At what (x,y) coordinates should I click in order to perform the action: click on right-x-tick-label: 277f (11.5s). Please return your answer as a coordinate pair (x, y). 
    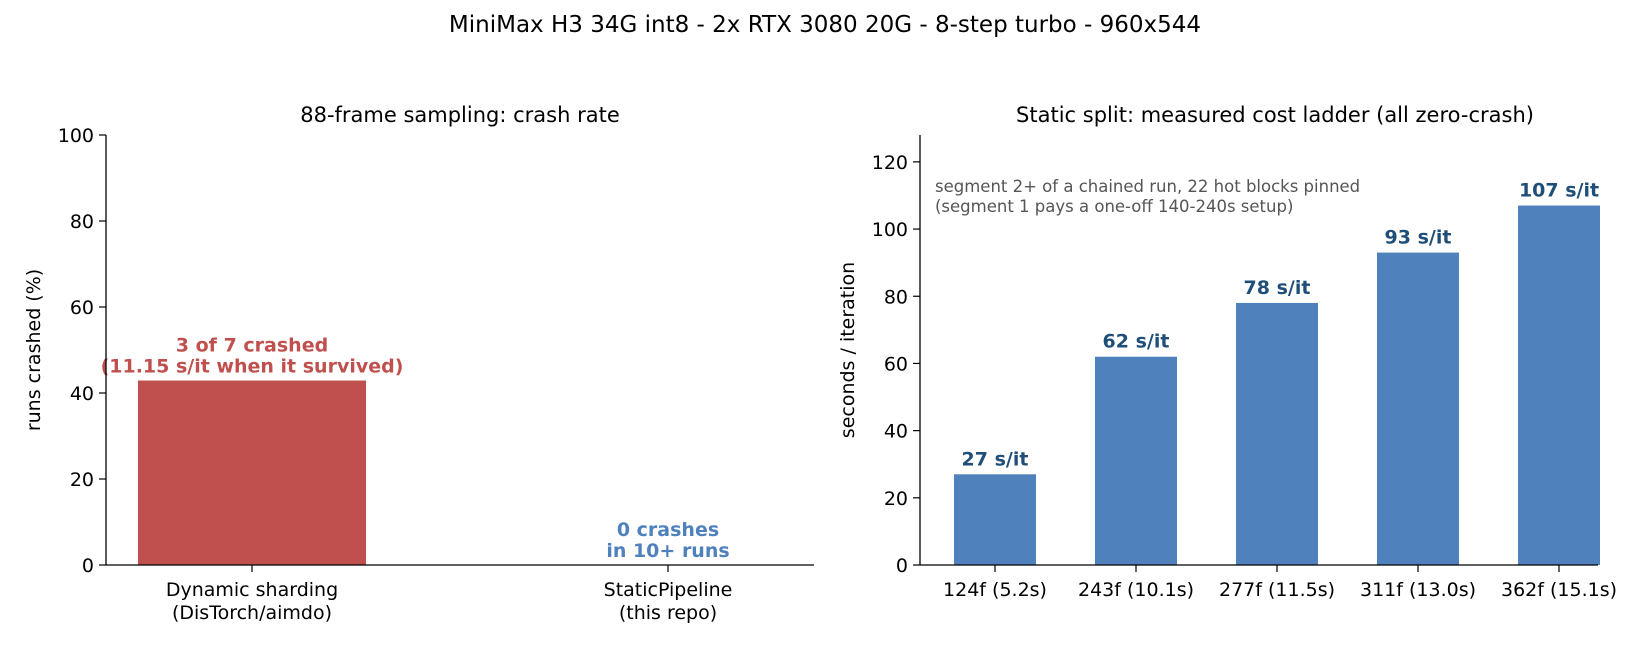
    Looking at the image, I should click on (1277, 590).